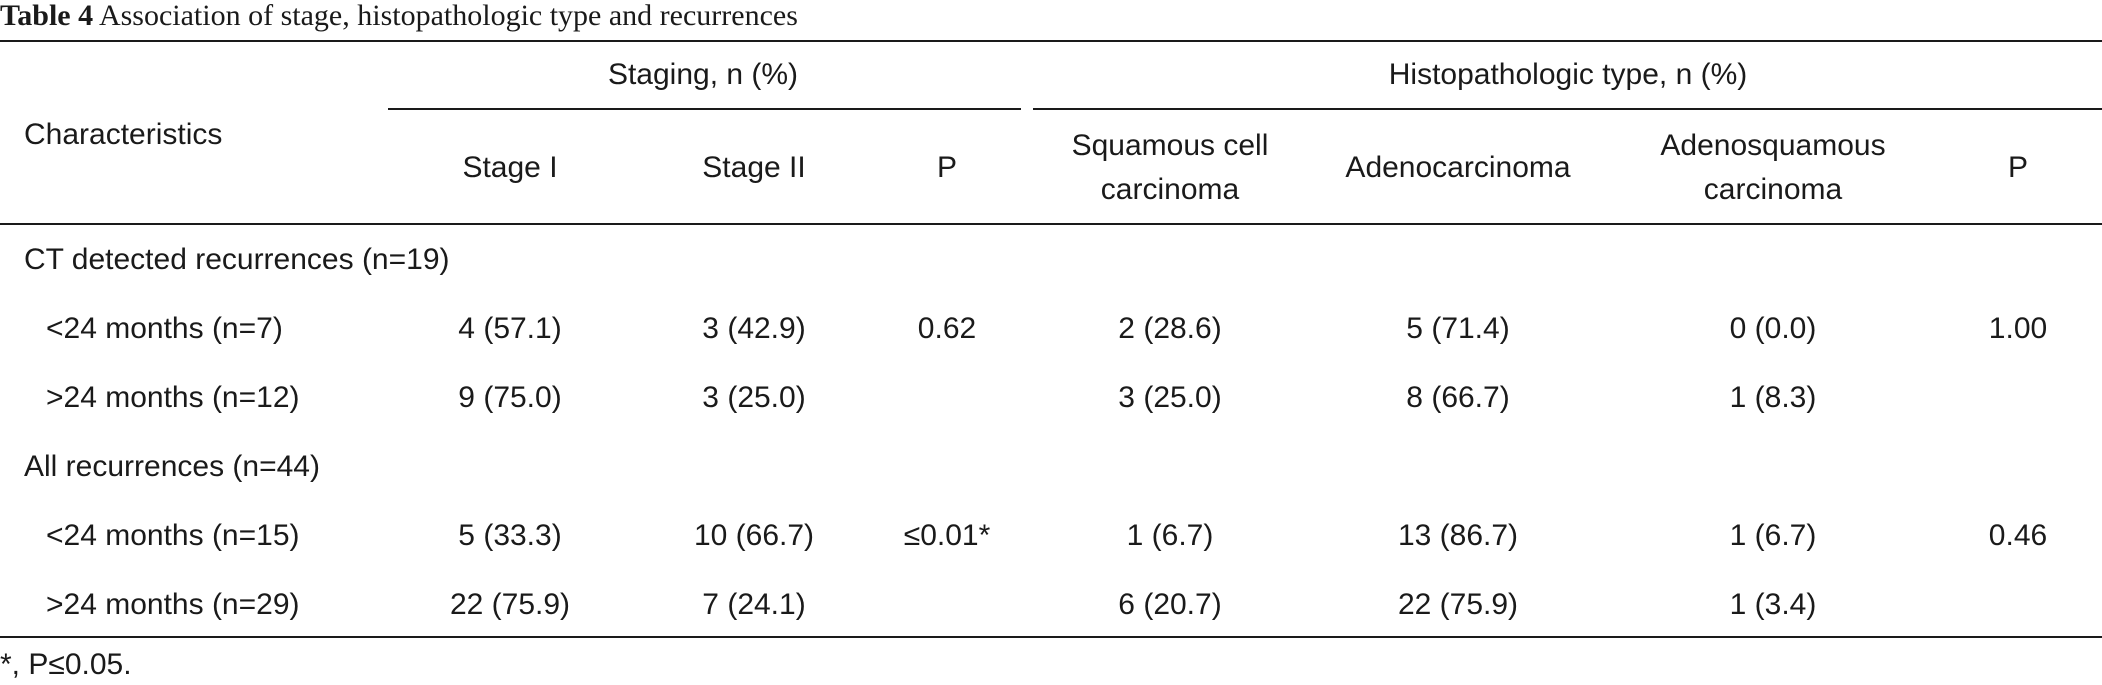 Image resolution: width=2102 pixels, height=685 pixels. Describe the element at coordinates (1773, 604) in the screenshot. I see `cell-adenosquamous: 1 (3.4)` at that location.